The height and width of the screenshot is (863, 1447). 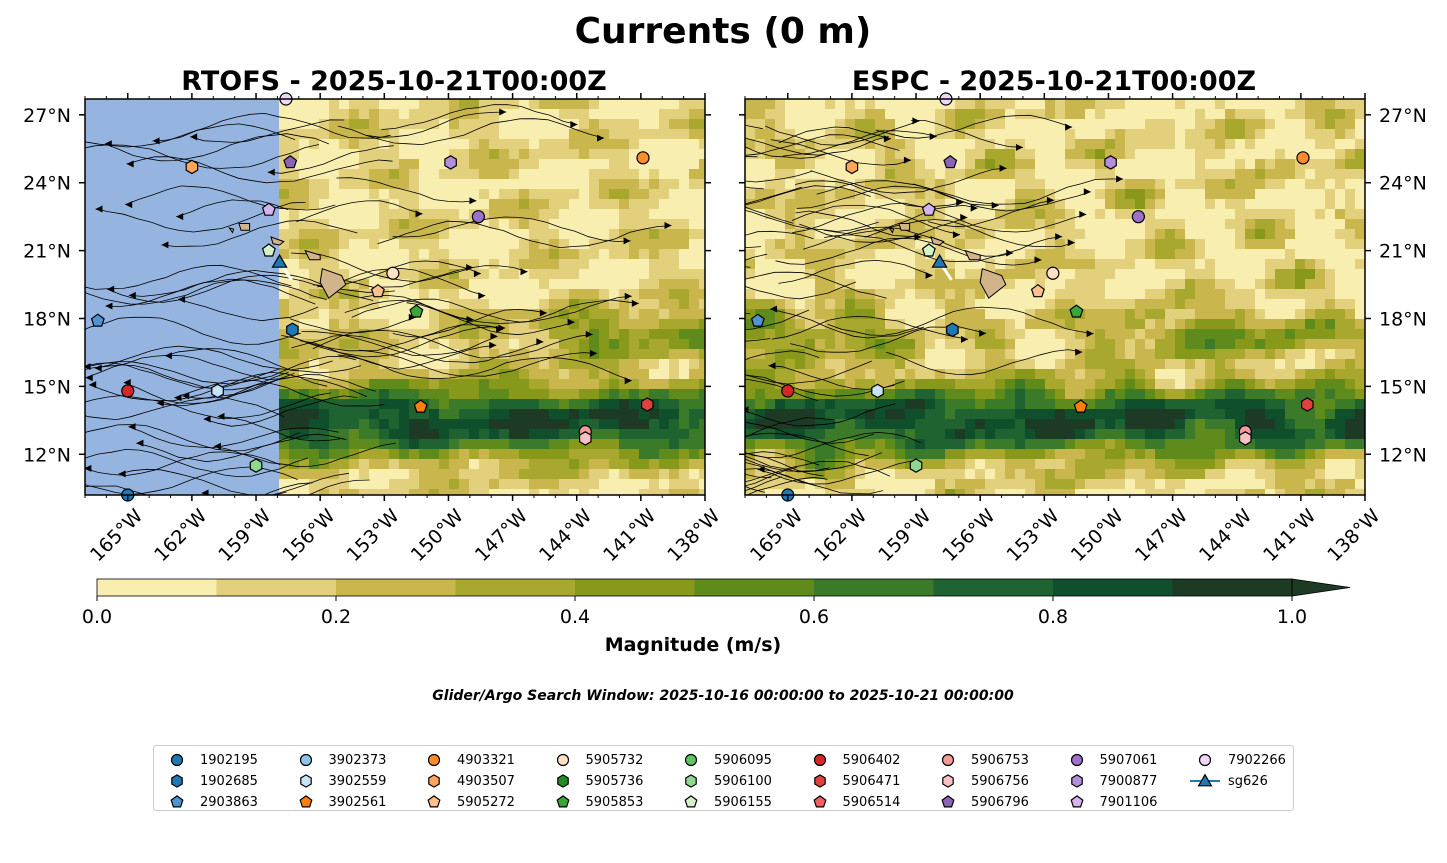 I want to click on legend-label: 7901106, so click(x=1128, y=802).